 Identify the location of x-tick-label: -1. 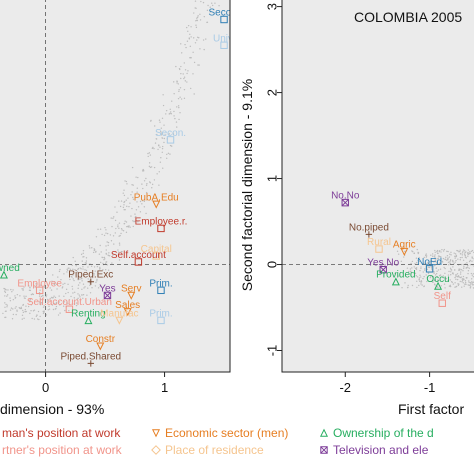
(430, 387).